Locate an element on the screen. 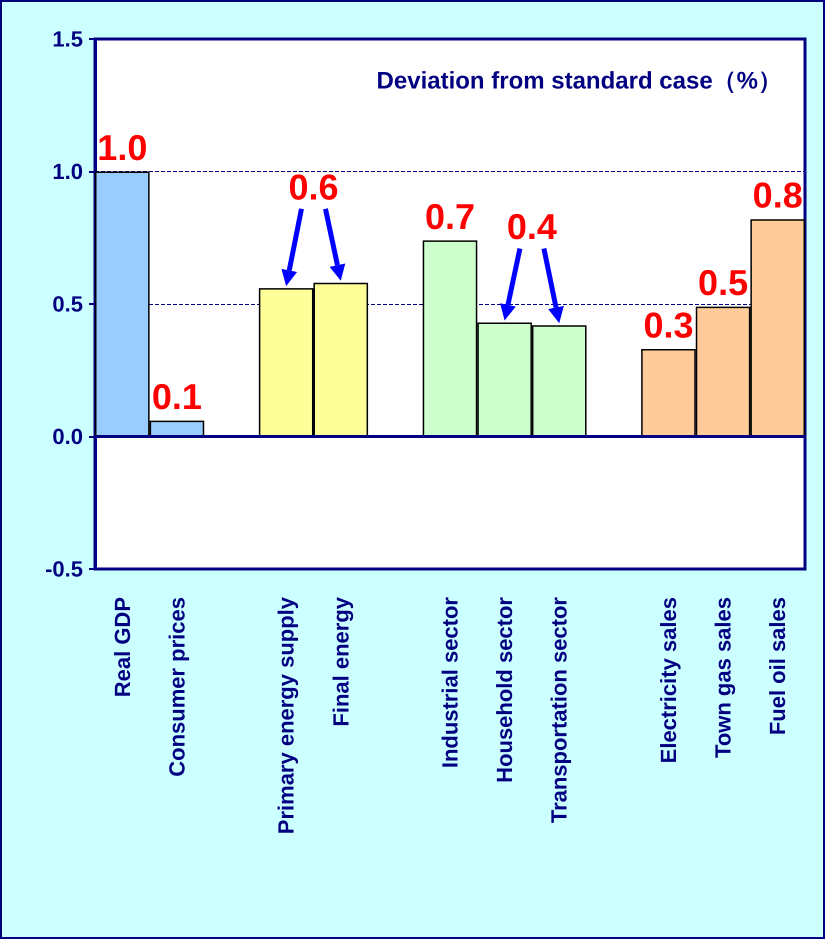  y-tick-label: 1.0 is located at coordinates (67, 171).